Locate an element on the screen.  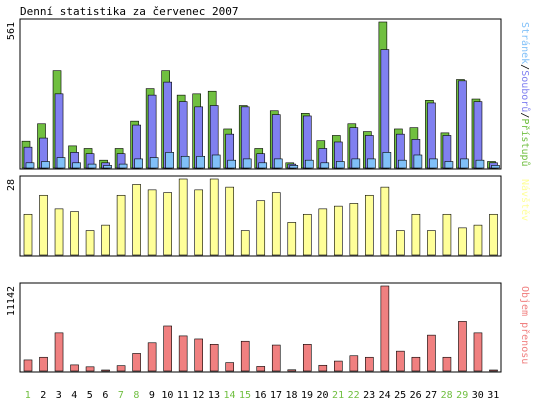
x-label-day-5: 5 is located at coordinates (90, 395).